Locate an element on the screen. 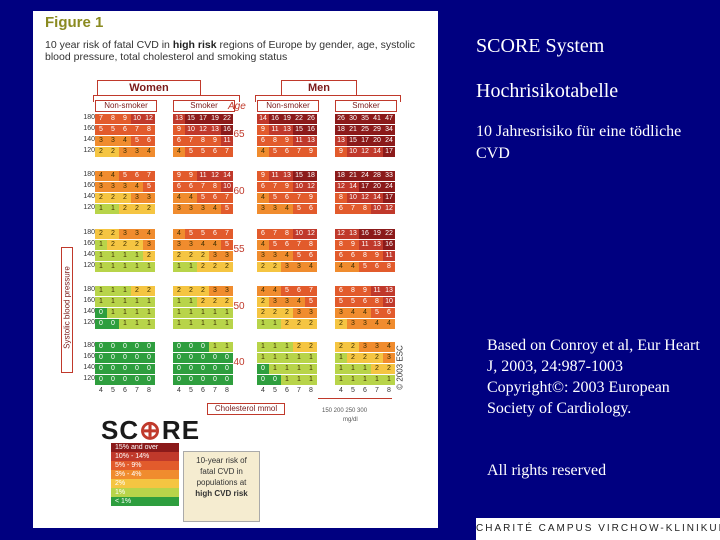  risk-cell: 30 is located at coordinates (353, 119).